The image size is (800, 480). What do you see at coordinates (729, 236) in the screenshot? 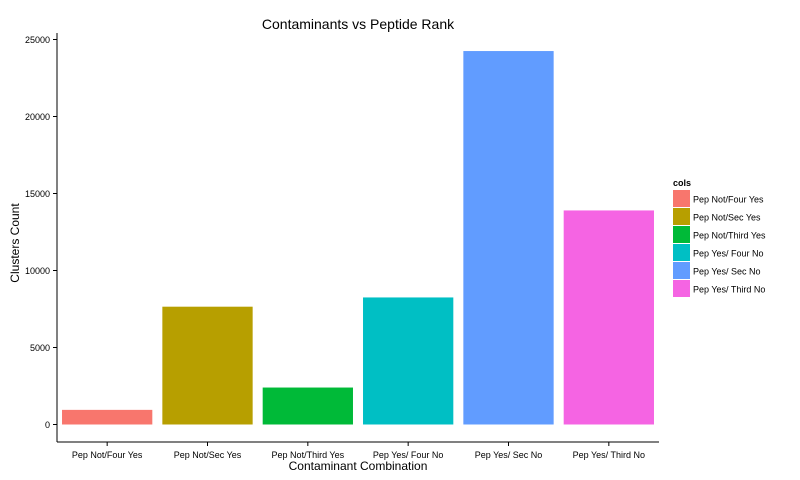
I see `legend-entry: Pep Not/Third Yes` at bounding box center [729, 236].